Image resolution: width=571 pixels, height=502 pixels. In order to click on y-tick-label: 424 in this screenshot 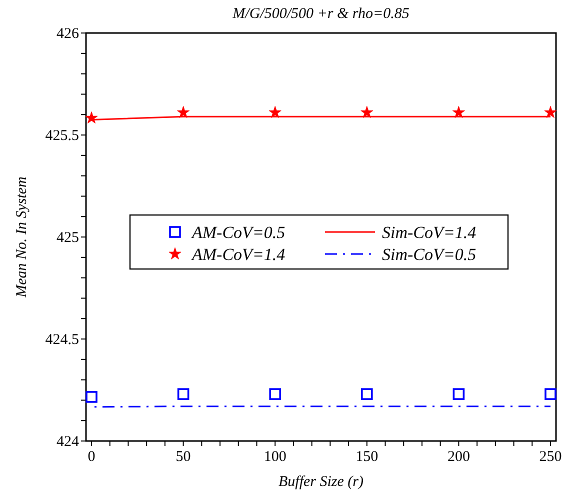, I will do `click(68, 442)`.